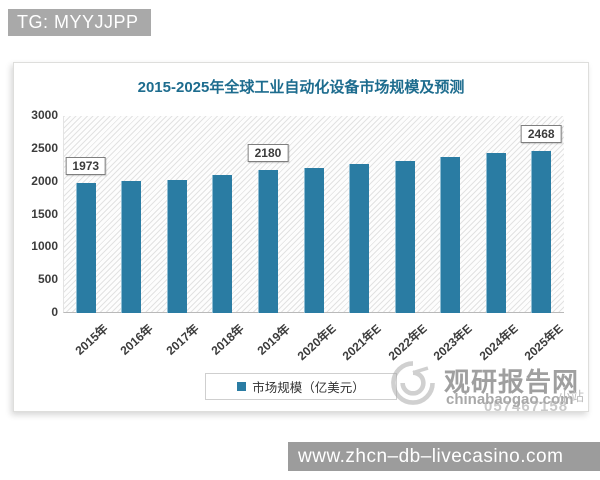 The image size is (600, 480). I want to click on y-tick-label: 500, so click(47, 279).